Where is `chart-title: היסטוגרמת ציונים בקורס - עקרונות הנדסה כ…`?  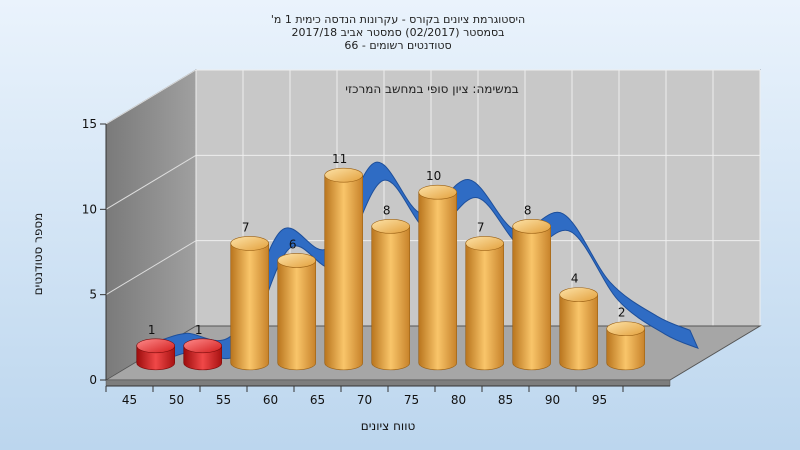
chart-title: היסטוגרמת ציונים בקורס - עקרונות הנדסה כ… is located at coordinates (398, 32).